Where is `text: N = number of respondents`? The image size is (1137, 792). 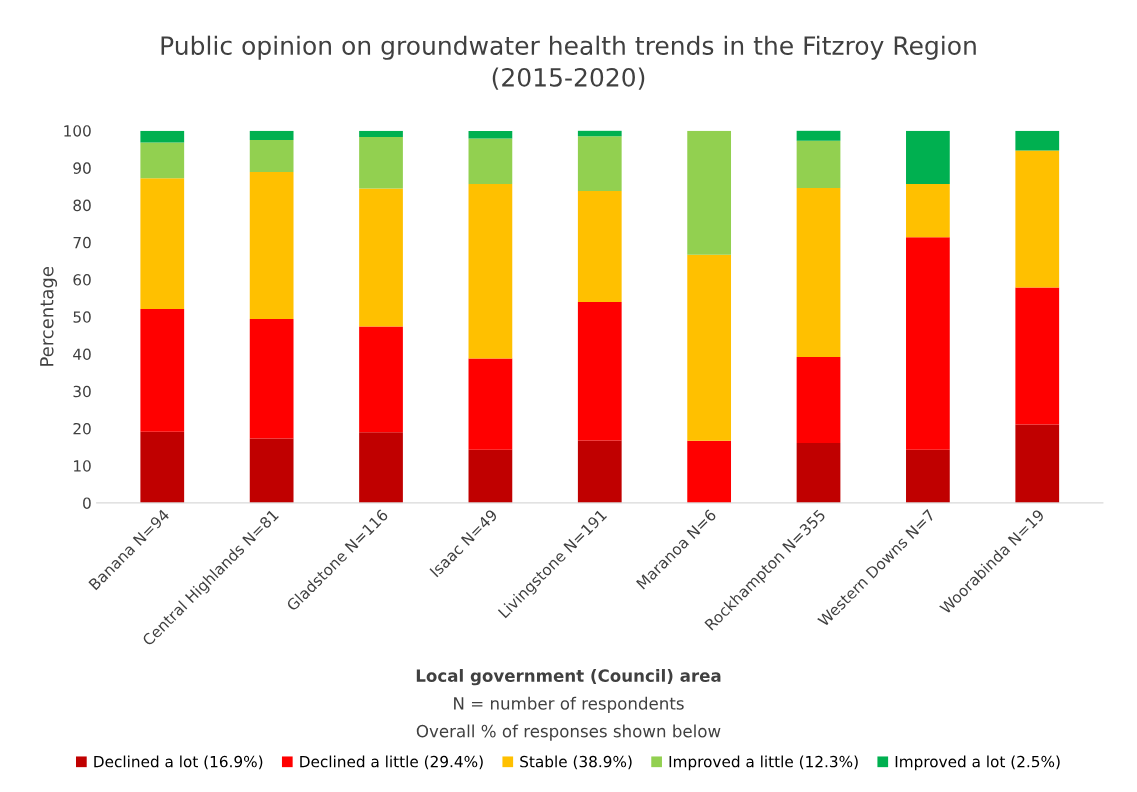
text: N = number of respondents is located at coordinates (569, 704).